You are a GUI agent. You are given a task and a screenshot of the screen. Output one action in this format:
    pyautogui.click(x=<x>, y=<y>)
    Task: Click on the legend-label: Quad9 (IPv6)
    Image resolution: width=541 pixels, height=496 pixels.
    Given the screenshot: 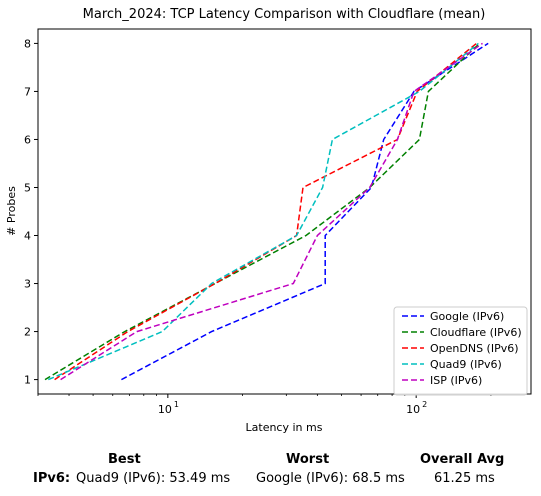 What is the action you would take?
    pyautogui.click(x=466, y=364)
    